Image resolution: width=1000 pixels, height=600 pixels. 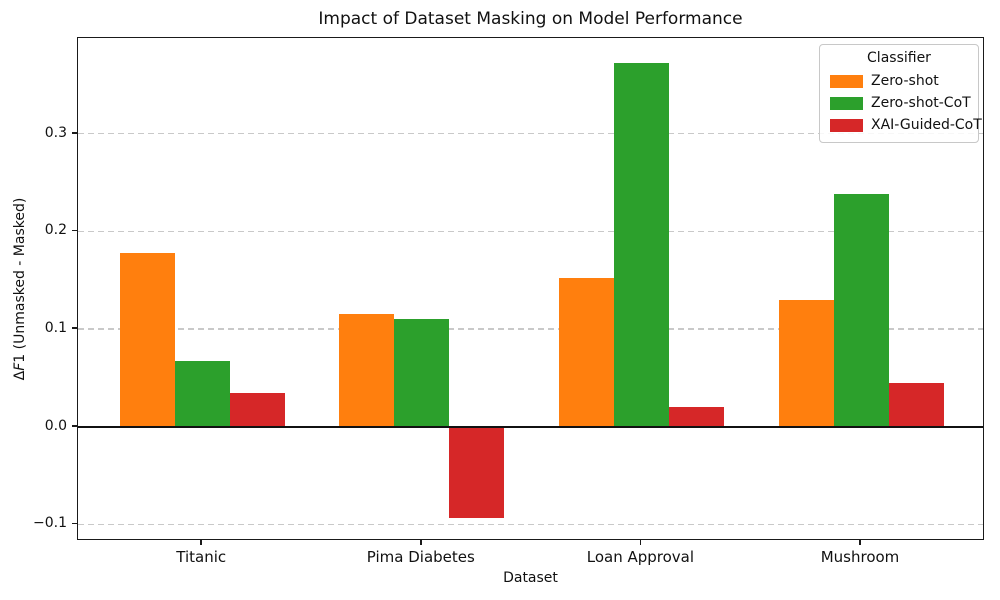 What do you see at coordinates (55, 328) in the screenshot?
I see `y-tick-label: 0.1` at bounding box center [55, 328].